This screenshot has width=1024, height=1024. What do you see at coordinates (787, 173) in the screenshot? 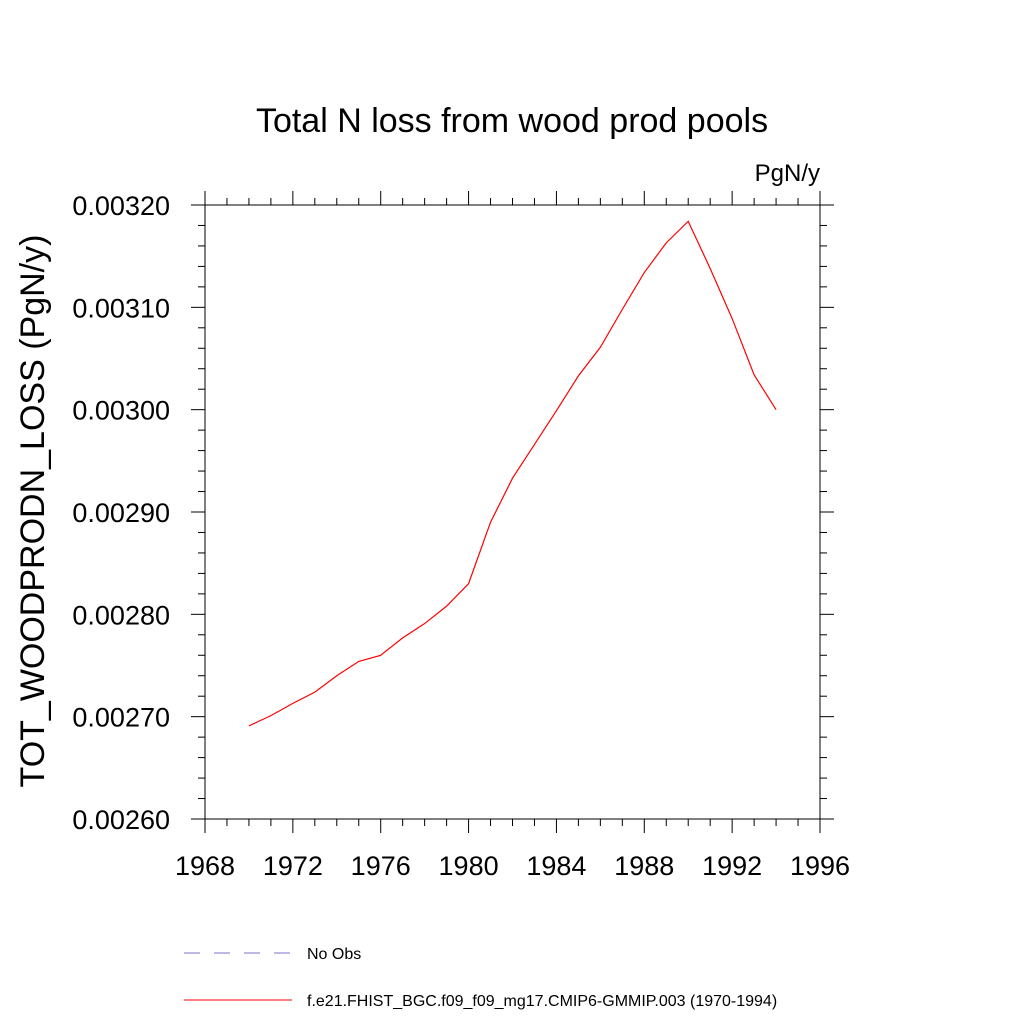
I see `units-label: PgN/y` at bounding box center [787, 173].